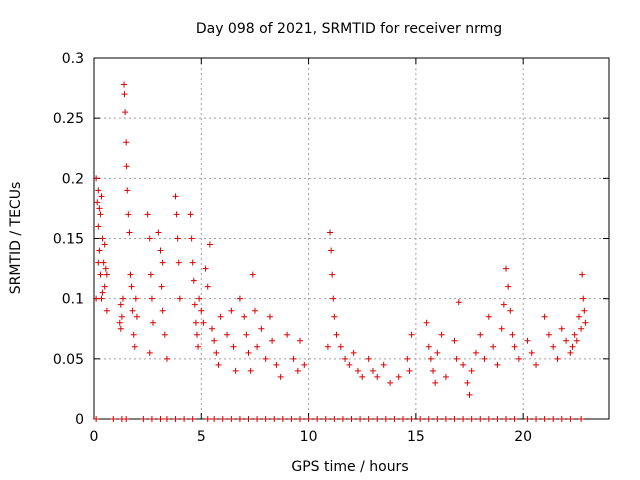  What do you see at coordinates (68, 360) in the screenshot?
I see `y-tick-label: 0.05` at bounding box center [68, 360].